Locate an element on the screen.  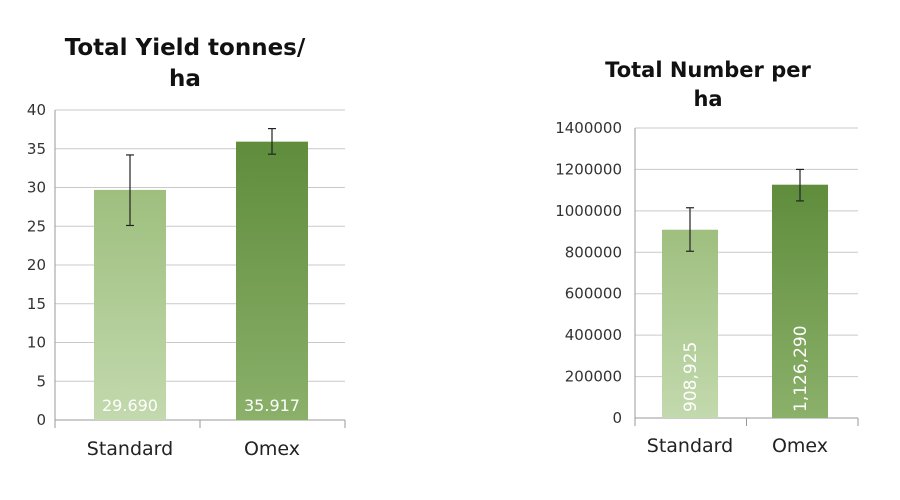
data-label: 35.917 is located at coordinates (272, 405).